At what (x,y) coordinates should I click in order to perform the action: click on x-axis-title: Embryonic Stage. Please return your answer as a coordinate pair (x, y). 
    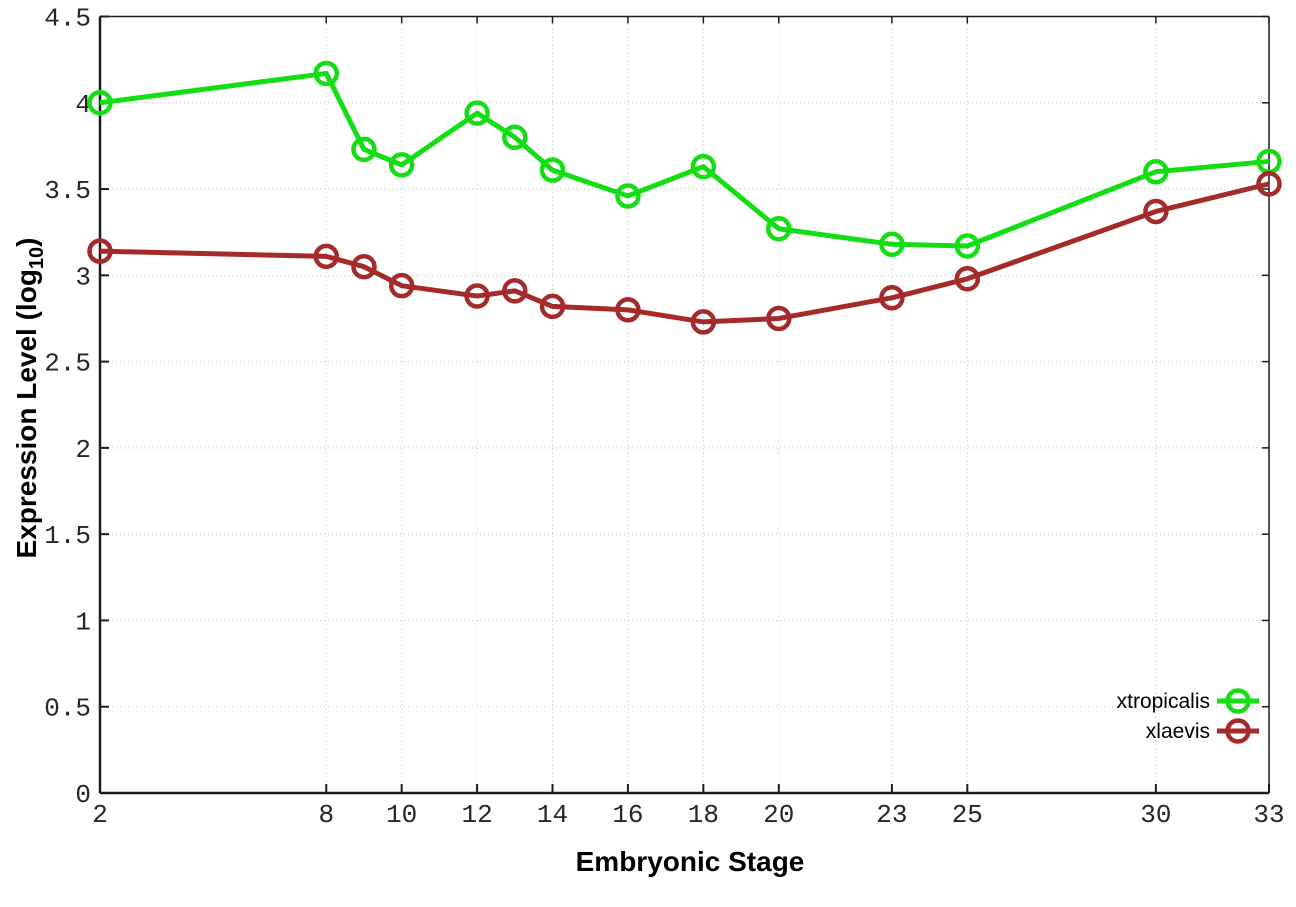
    Looking at the image, I should click on (690, 861).